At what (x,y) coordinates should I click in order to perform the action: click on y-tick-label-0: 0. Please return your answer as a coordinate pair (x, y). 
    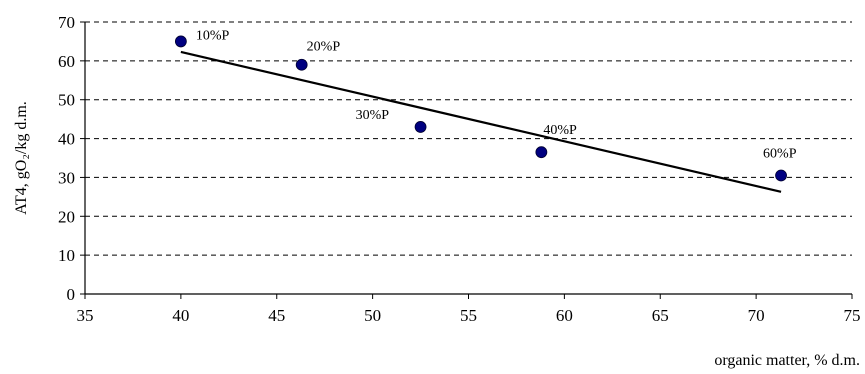
    Looking at the image, I should click on (71, 294).